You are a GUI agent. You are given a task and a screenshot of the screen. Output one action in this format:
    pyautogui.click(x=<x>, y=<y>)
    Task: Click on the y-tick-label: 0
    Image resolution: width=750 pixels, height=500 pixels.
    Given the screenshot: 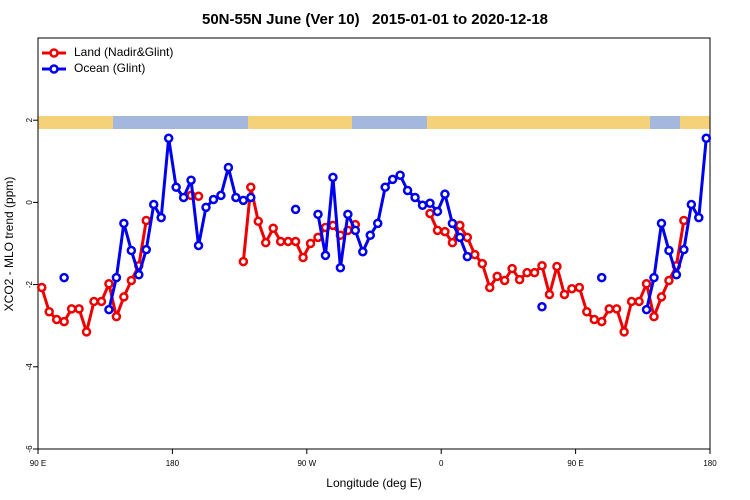 What is the action you would take?
    pyautogui.click(x=29, y=202)
    